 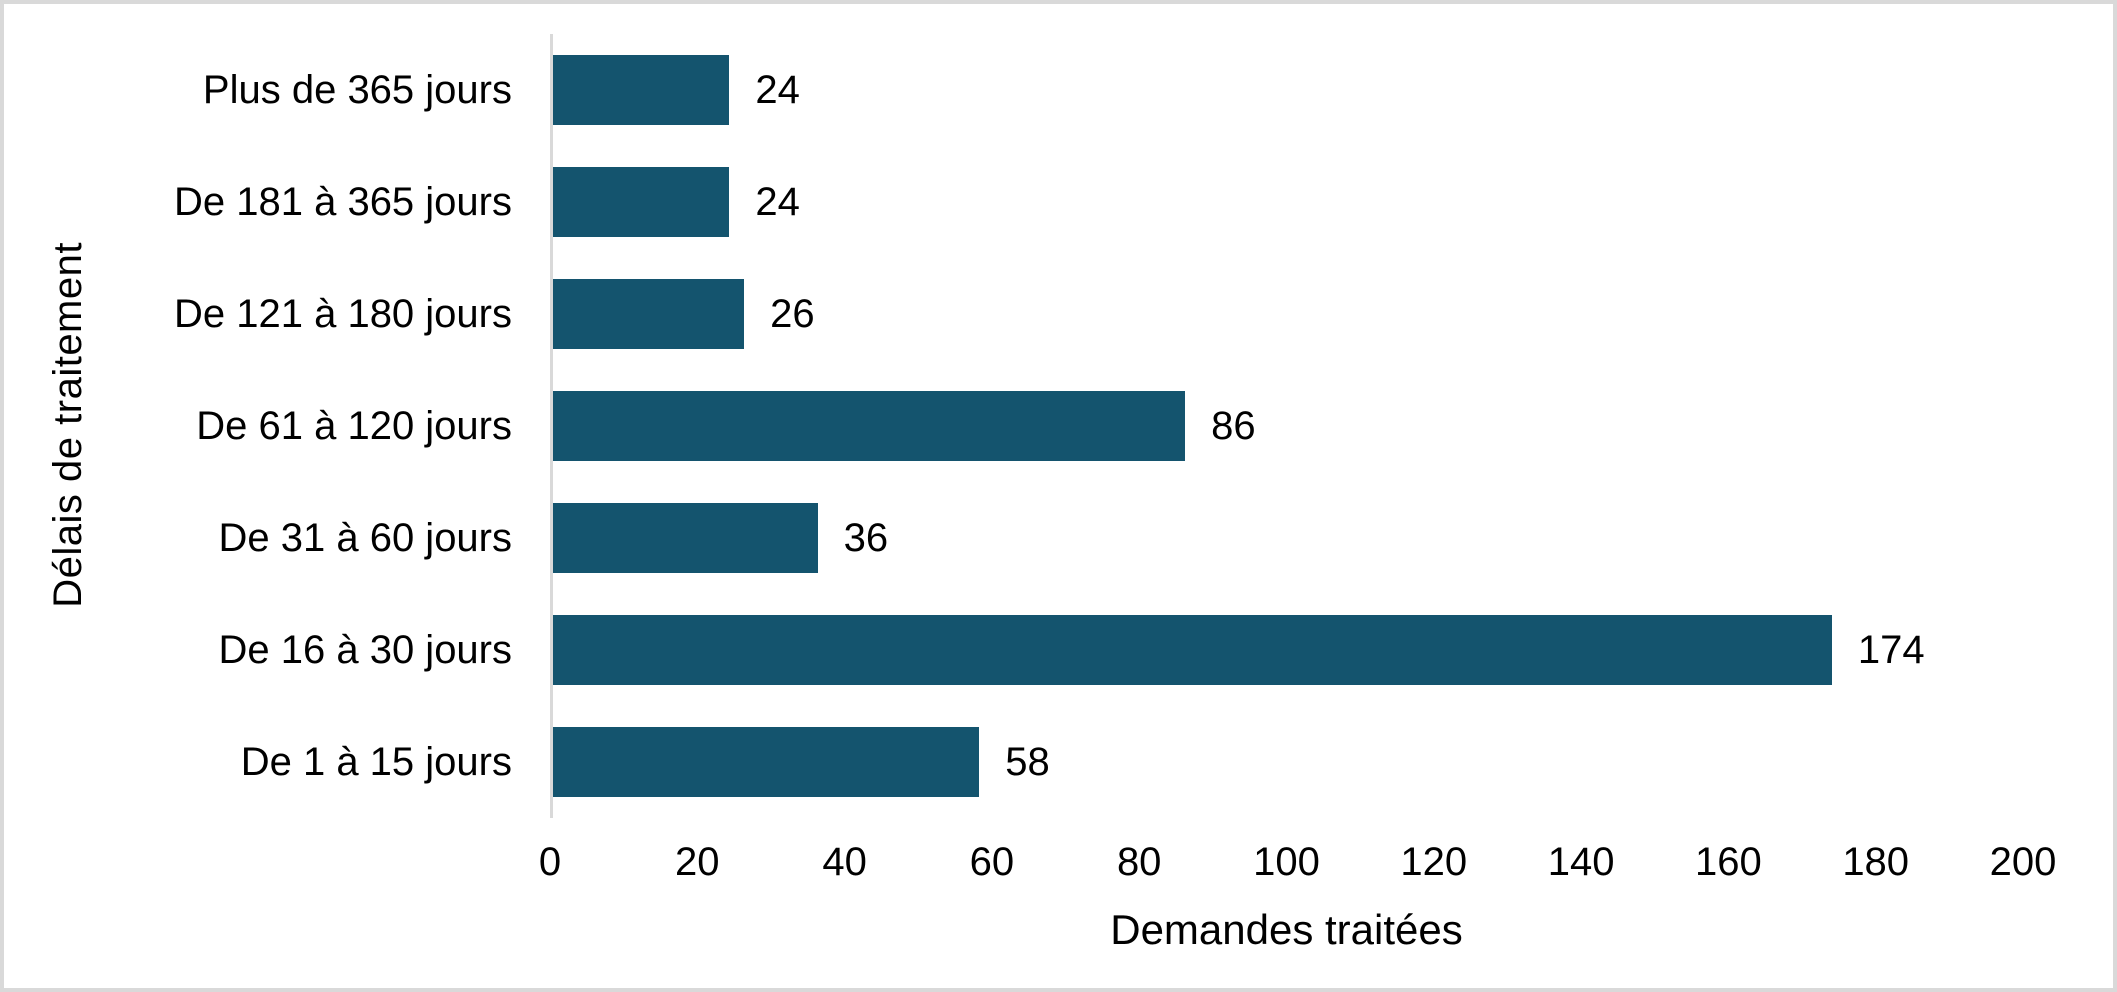 I want to click on category-label: De 181 à 365 jours, so click(x=342, y=201).